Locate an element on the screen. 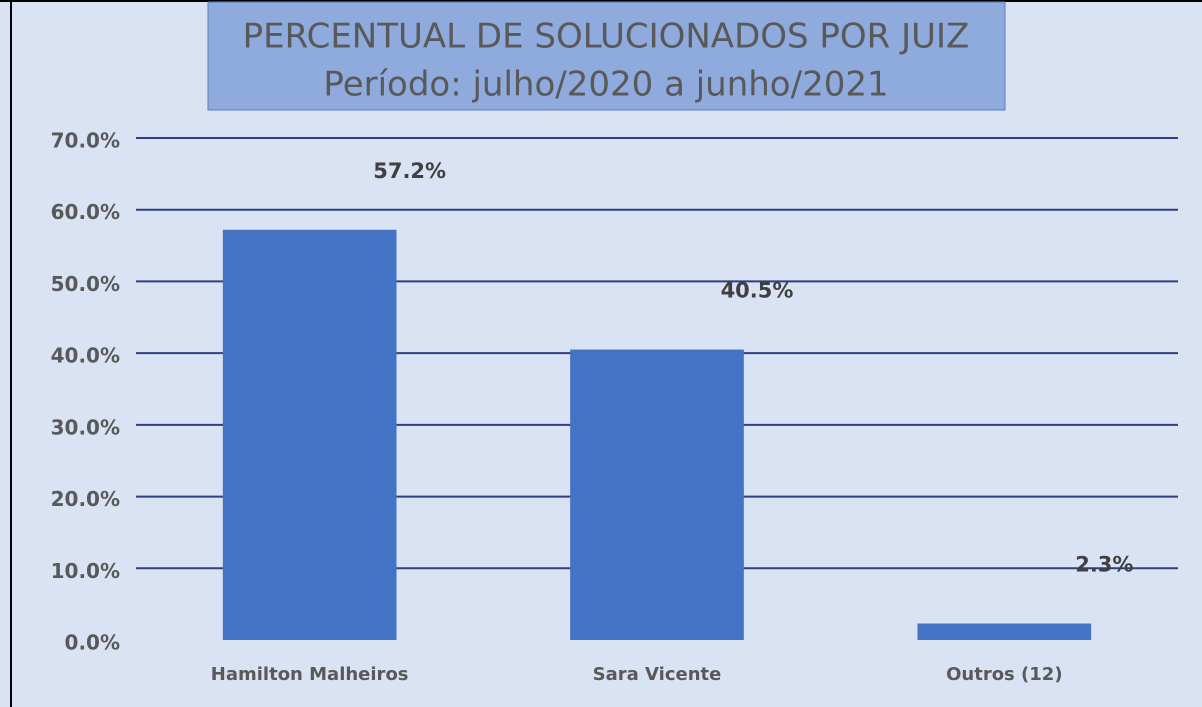 This screenshot has width=1202, height=707. y-tick-label: 70.0% is located at coordinates (85, 141).